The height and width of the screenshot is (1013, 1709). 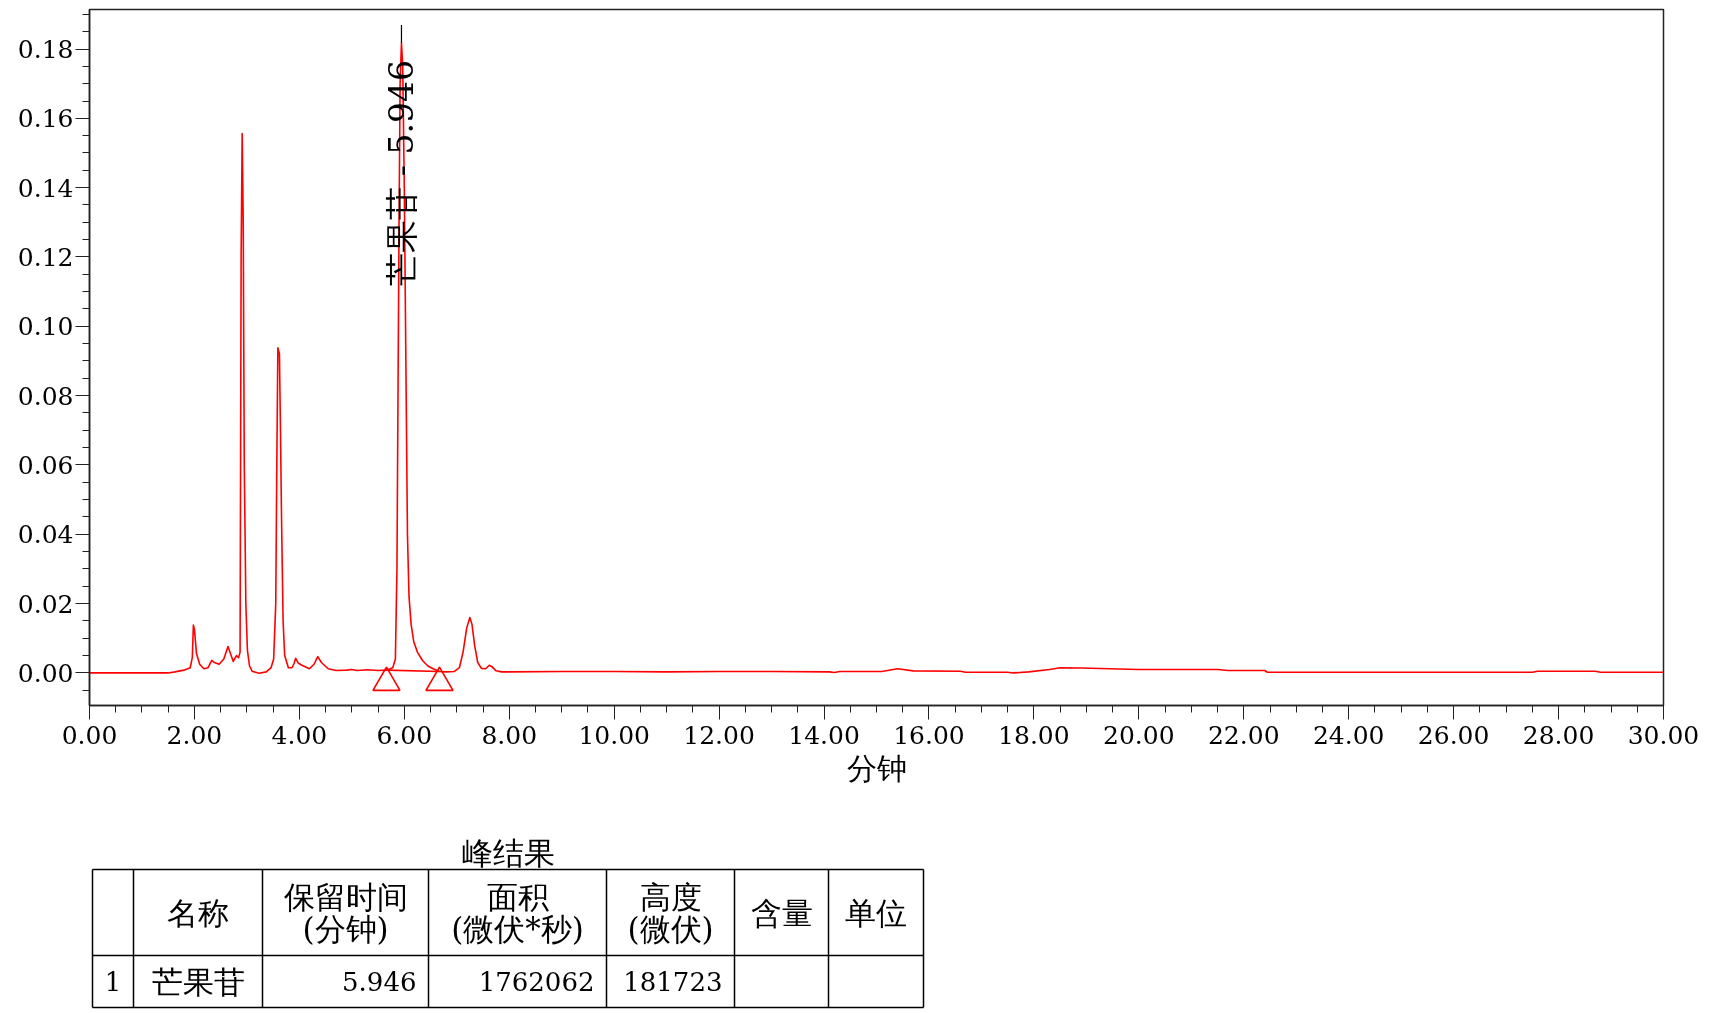 I want to click on y-tick-label: 0.08, so click(x=45, y=396).